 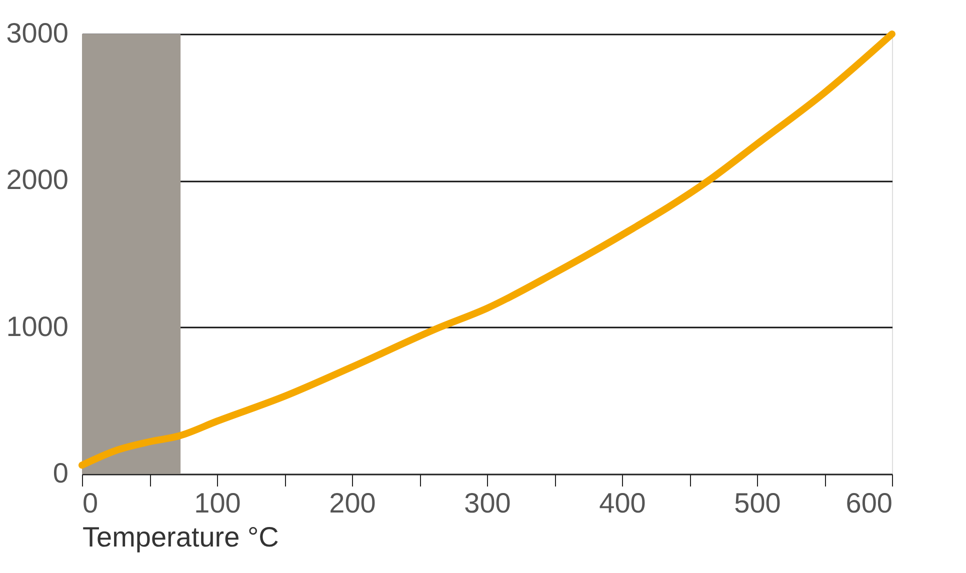 I want to click on y-tick-label: 1000, so click(x=37, y=326).